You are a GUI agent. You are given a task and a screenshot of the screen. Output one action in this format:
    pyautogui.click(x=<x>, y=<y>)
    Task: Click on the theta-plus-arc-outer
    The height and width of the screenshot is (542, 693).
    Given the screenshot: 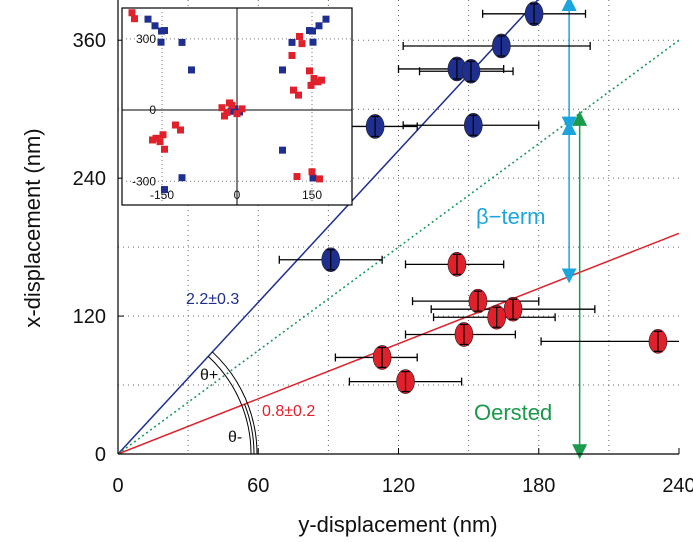 What is the action you would take?
    pyautogui.click(x=235, y=403)
    